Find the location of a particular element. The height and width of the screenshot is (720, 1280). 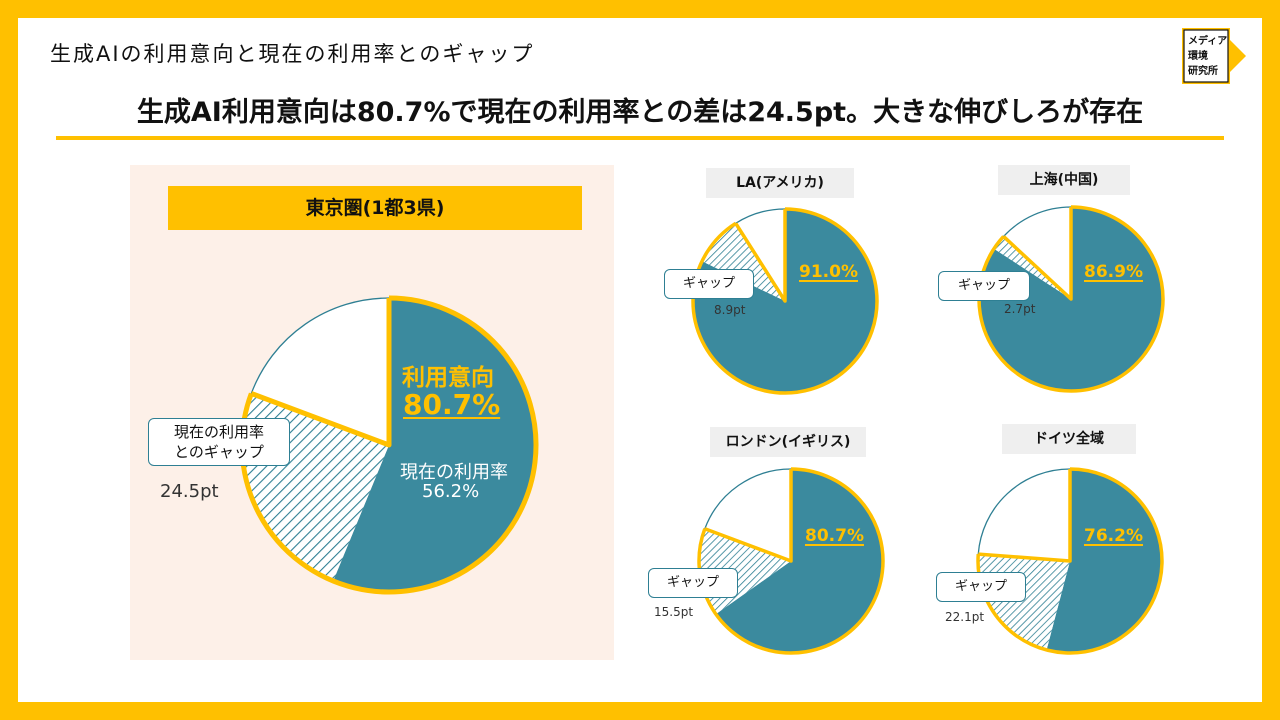

london-intent-outline is located at coordinates (791, 561).